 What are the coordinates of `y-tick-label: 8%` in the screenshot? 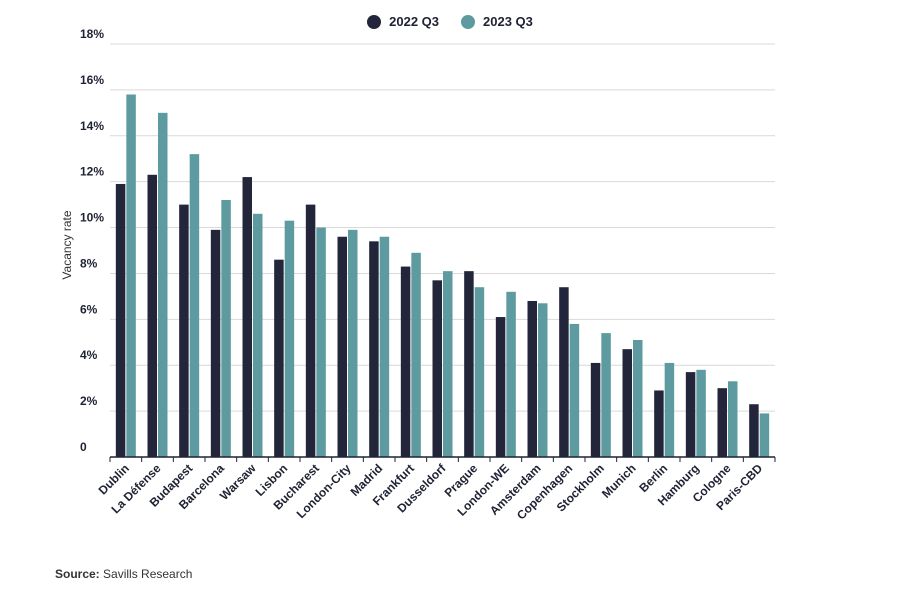 It's located at (89, 263).